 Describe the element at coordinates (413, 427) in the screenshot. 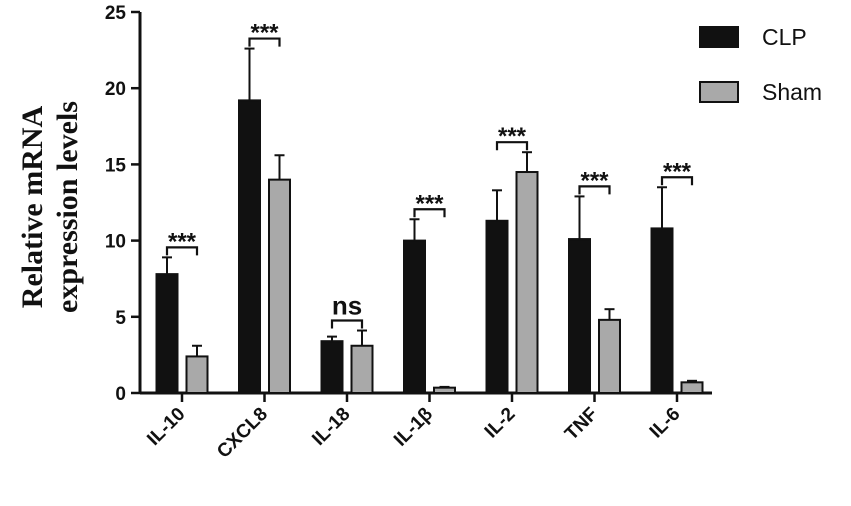

I see `x-category-label: IL-1β` at that location.